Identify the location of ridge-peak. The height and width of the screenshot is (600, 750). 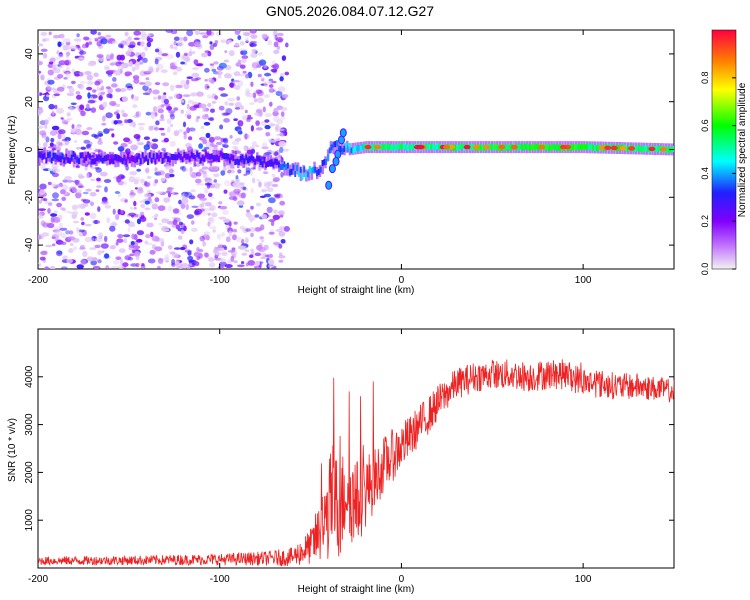
(378, 147).